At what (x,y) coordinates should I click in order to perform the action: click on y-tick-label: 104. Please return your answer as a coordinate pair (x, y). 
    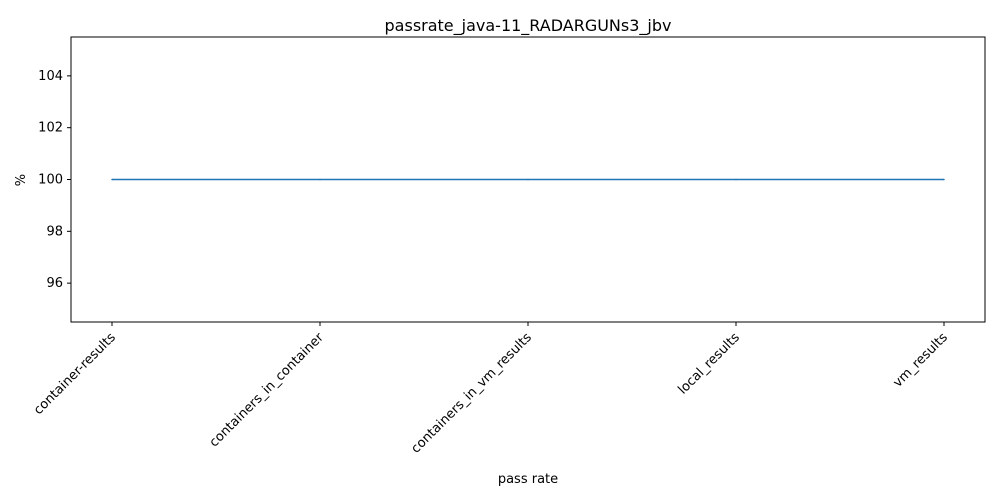
    Looking at the image, I should click on (50, 76).